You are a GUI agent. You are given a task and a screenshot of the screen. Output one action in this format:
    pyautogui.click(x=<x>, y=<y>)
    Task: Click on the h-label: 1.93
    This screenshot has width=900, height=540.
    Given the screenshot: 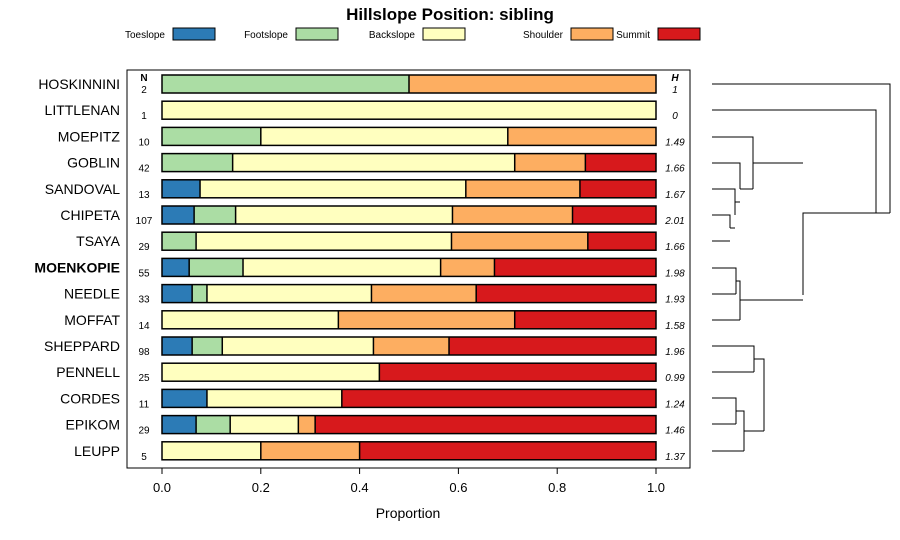 What is the action you would take?
    pyautogui.click(x=675, y=300)
    